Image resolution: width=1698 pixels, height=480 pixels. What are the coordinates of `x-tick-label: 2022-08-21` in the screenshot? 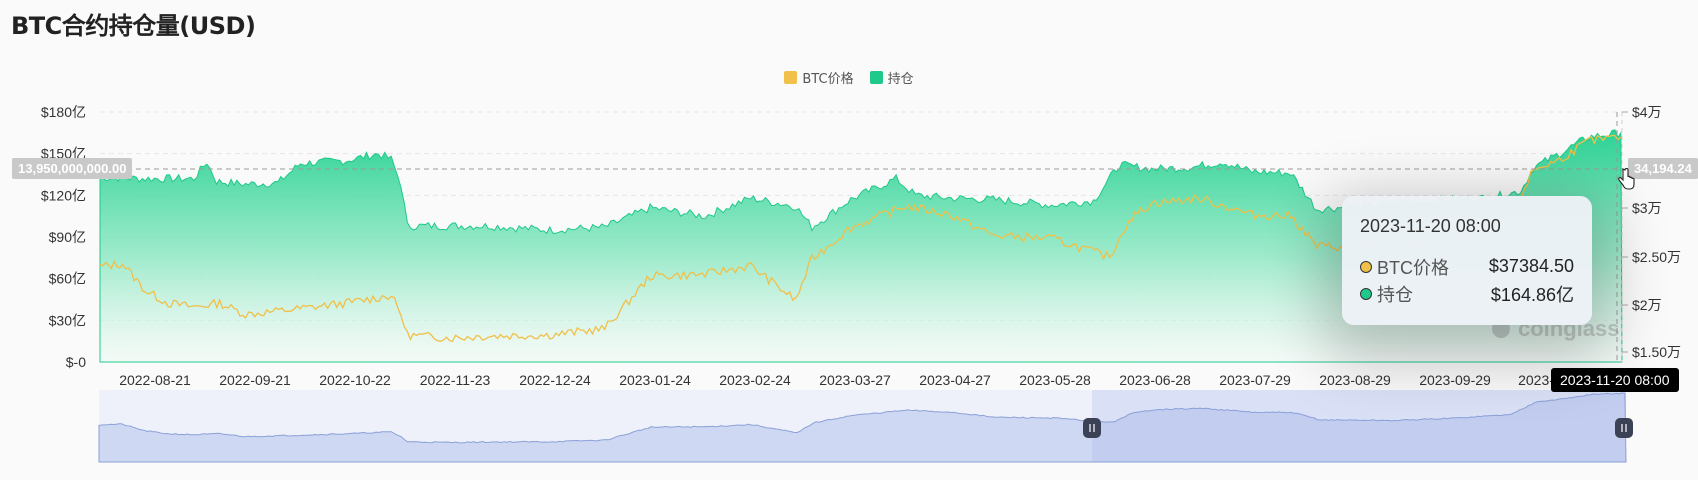 It's located at (155, 380).